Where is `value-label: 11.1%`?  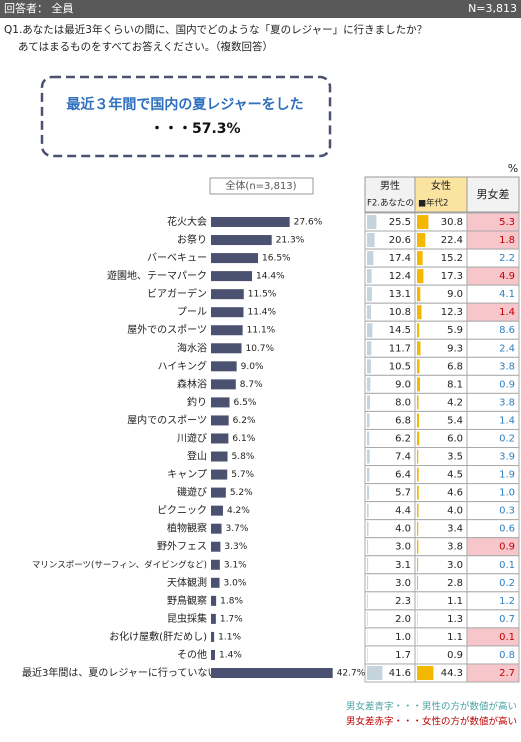
value-label: 11.1% is located at coordinates (261, 331).